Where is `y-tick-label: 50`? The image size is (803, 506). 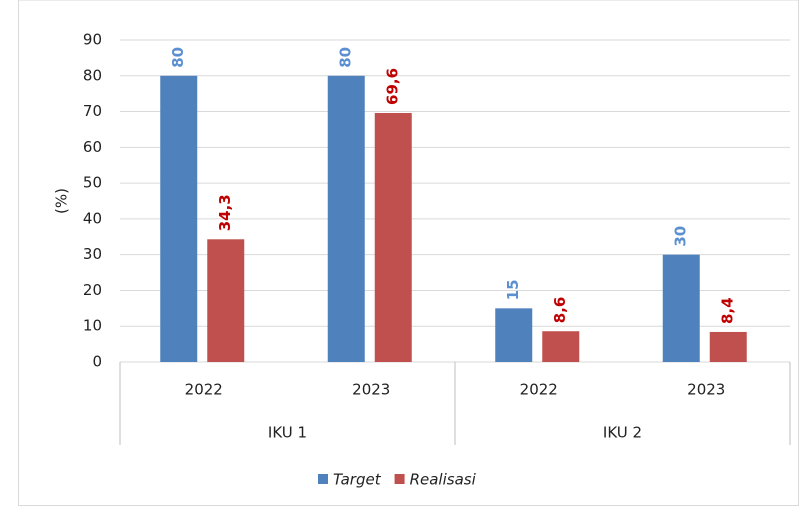 y-tick-label: 50 is located at coordinates (92, 183).